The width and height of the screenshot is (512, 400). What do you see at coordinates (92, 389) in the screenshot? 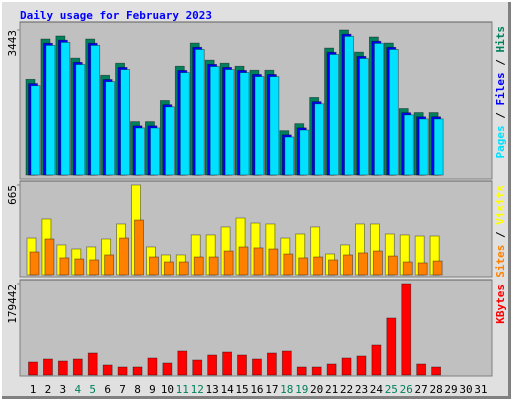
I see `x-tick-label: 5` at bounding box center [92, 389].